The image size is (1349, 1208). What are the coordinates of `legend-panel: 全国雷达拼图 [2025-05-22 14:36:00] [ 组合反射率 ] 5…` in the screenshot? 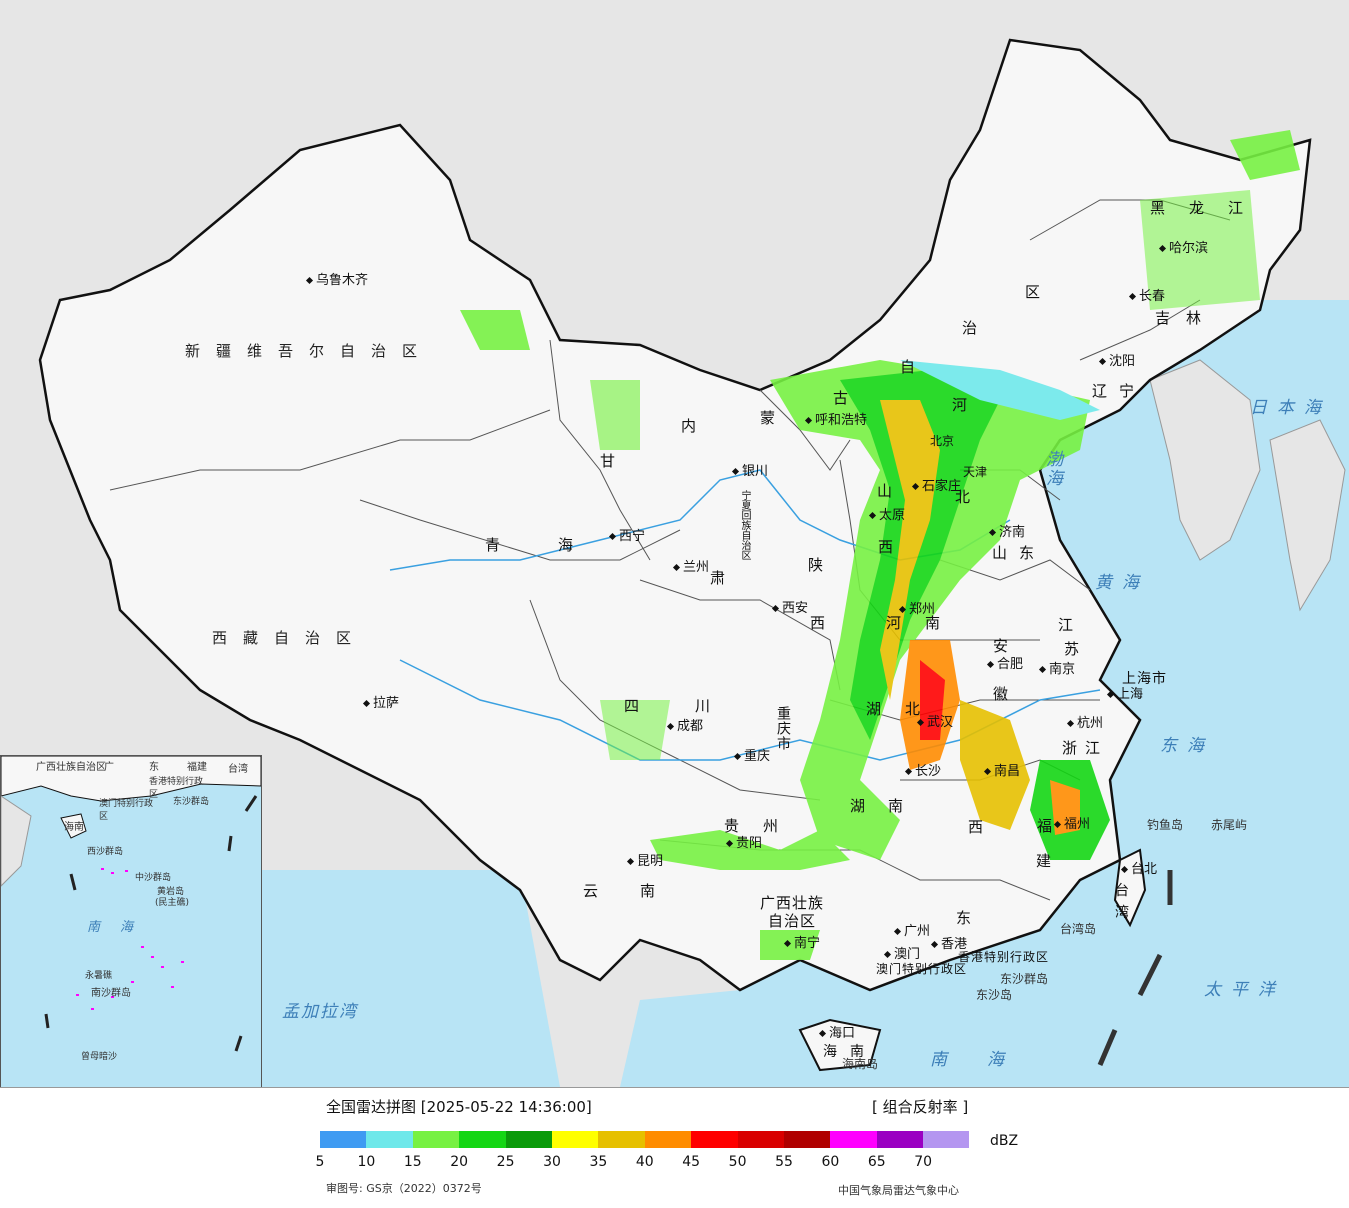 It's located at (674, 1148).